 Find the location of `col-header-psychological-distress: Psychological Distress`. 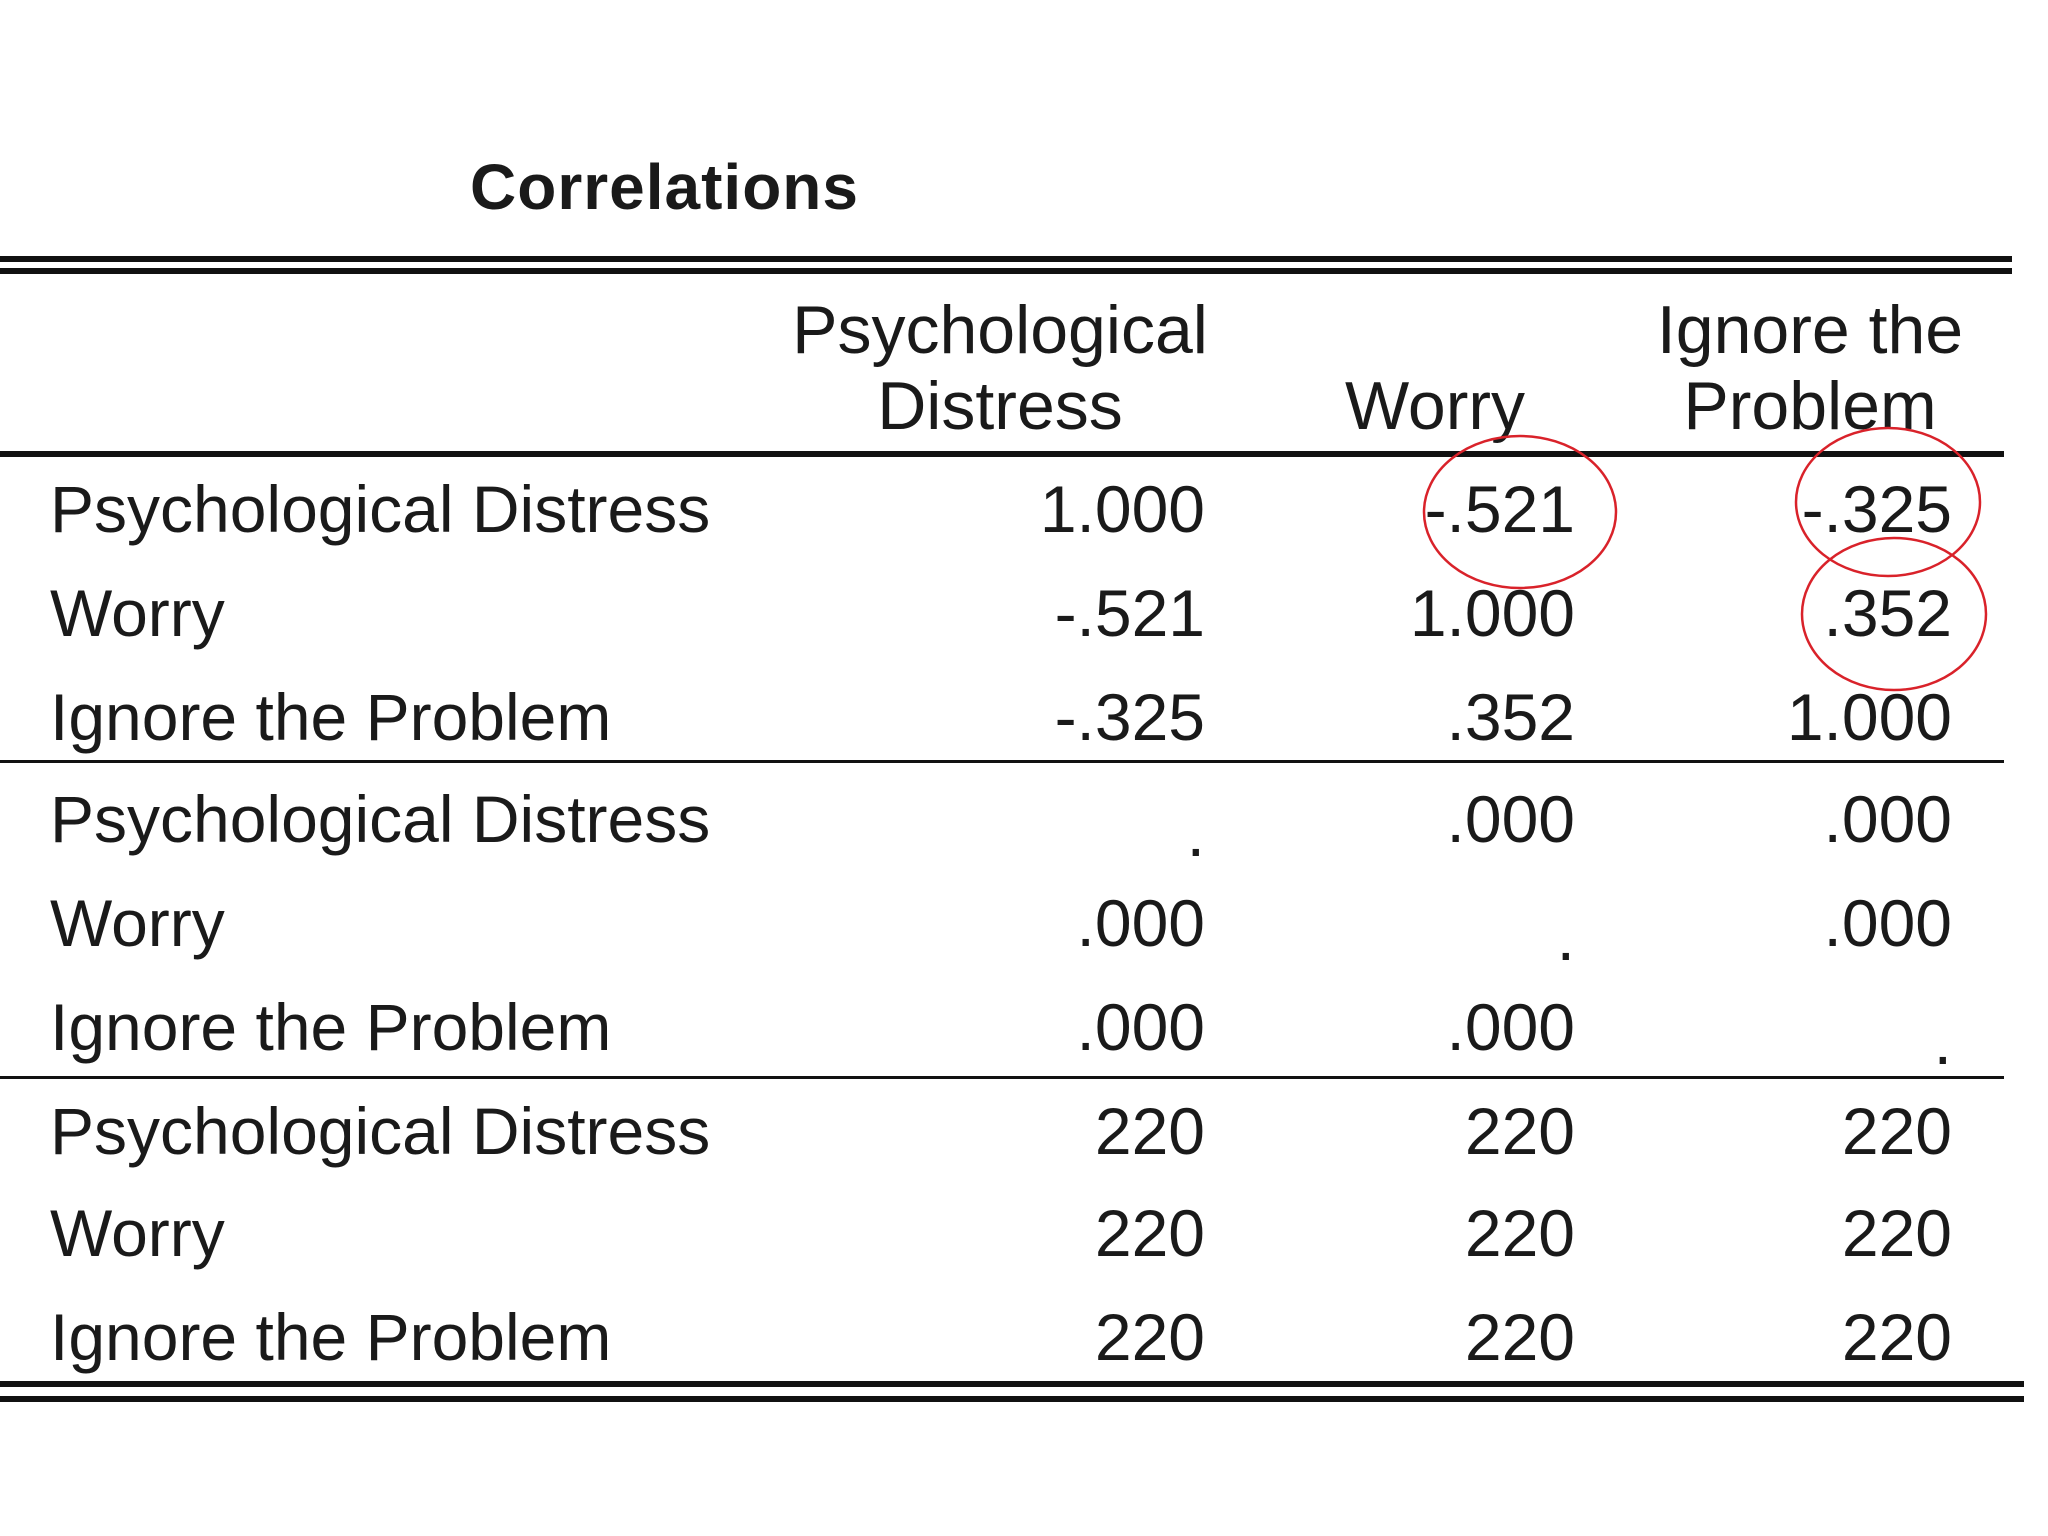

col-header-psychological-distress: Psychological Distress is located at coordinates (1000, 368).